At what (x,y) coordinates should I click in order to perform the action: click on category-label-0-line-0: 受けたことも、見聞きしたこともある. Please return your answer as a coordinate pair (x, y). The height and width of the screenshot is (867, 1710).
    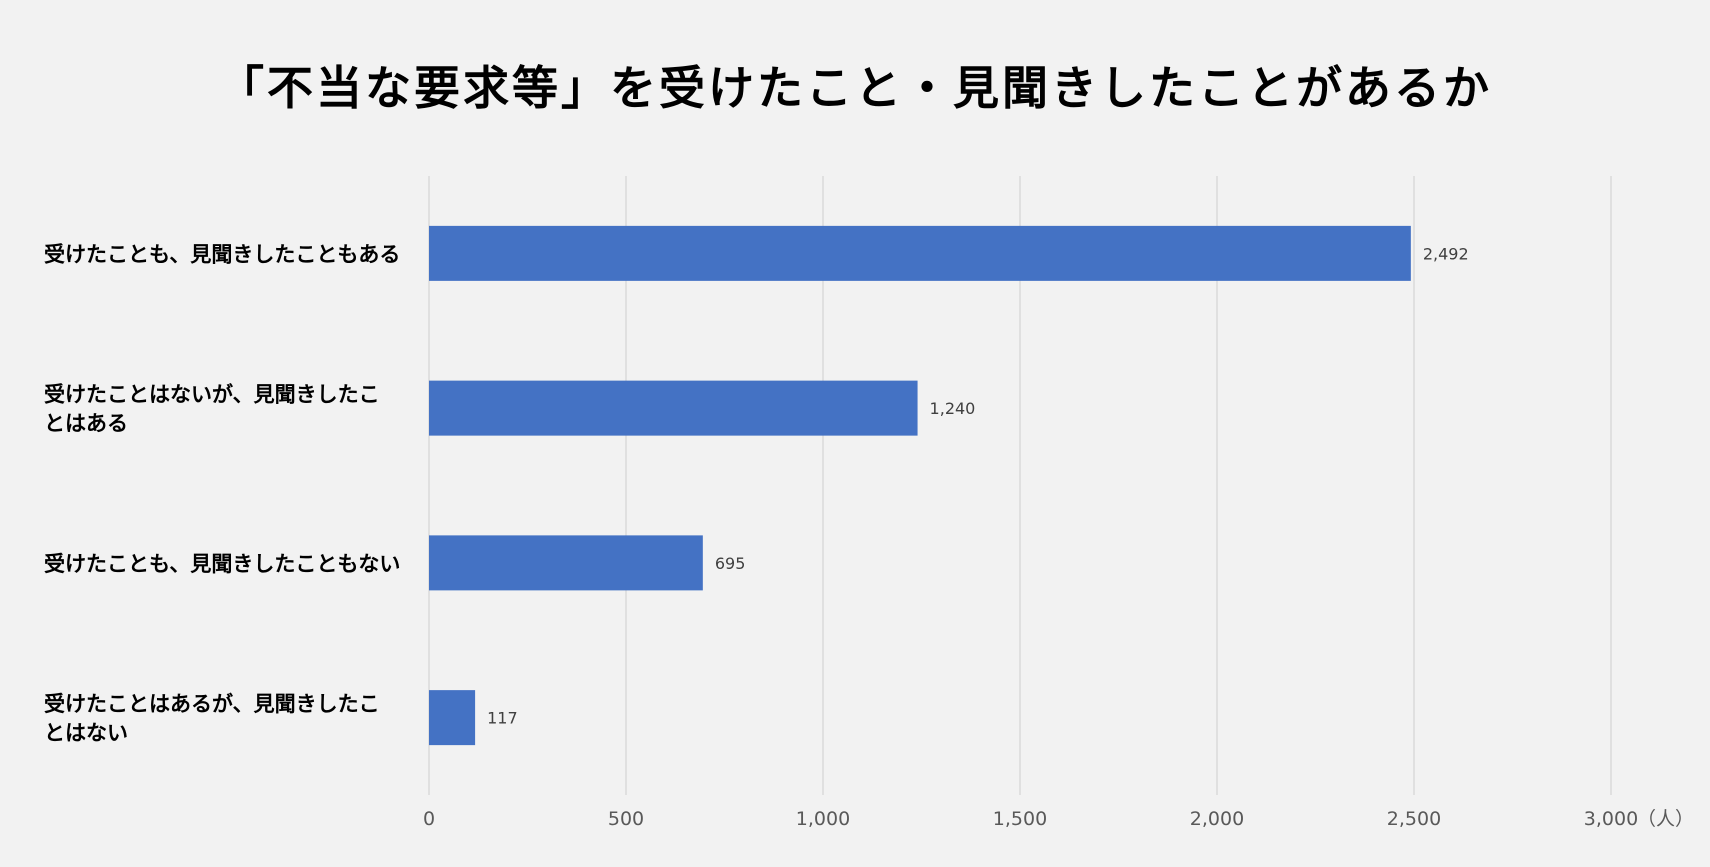
    Looking at the image, I should click on (222, 254).